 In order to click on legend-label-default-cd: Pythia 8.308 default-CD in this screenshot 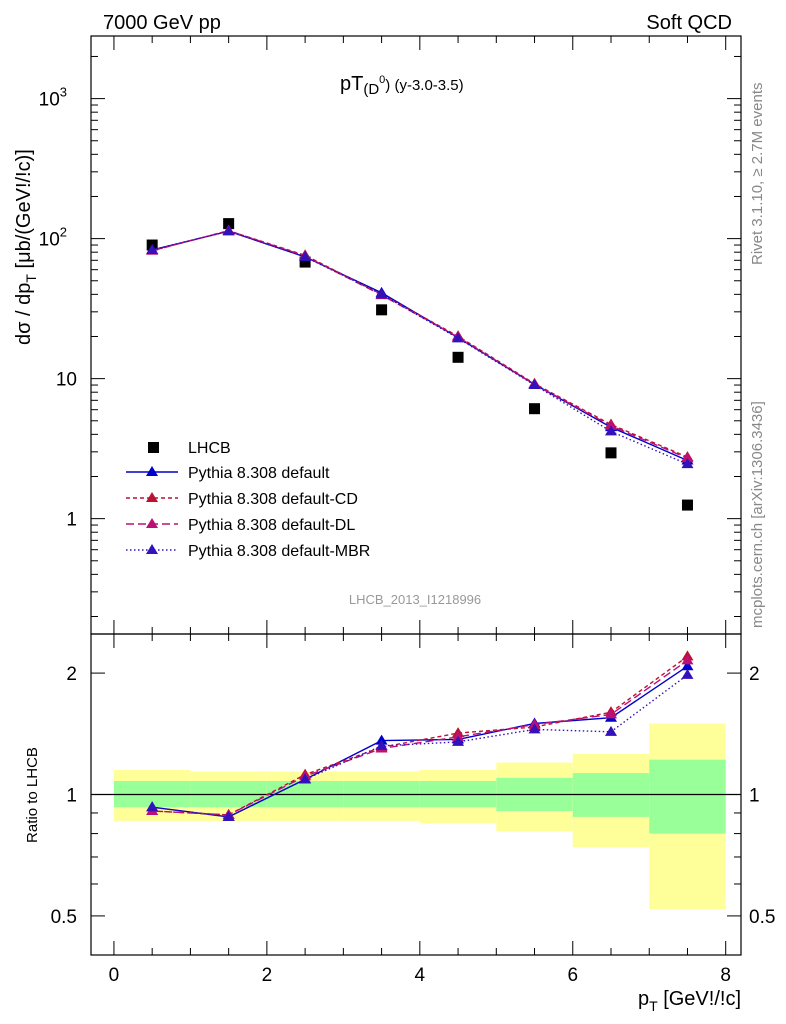, I will do `click(273, 499)`.